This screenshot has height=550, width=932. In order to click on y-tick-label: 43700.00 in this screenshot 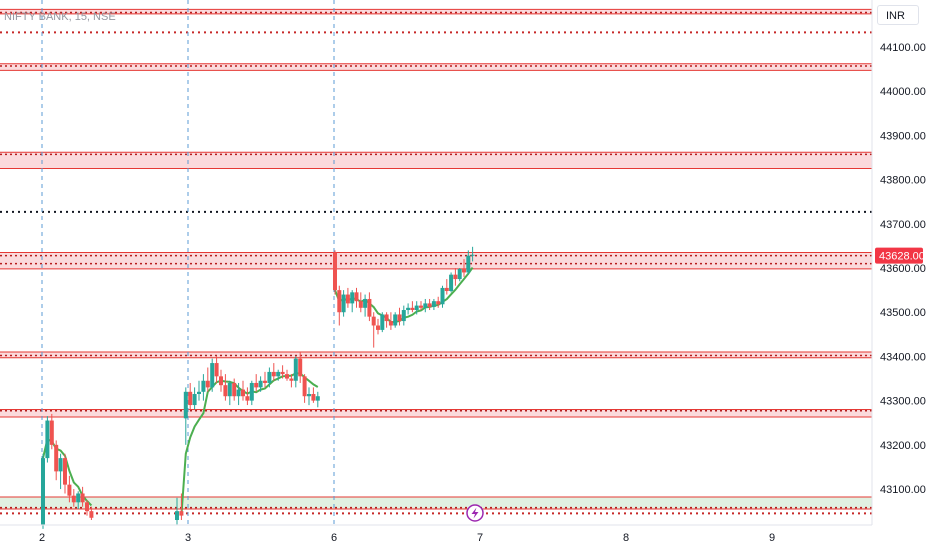, I will do `click(903, 225)`.